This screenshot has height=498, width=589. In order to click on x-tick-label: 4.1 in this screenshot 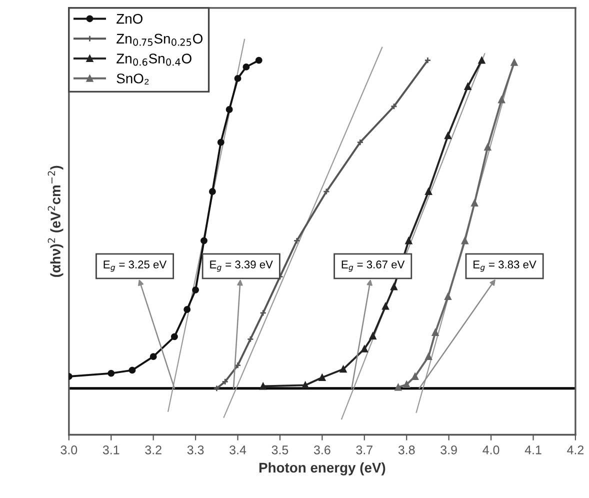, I will do `click(533, 450)`.